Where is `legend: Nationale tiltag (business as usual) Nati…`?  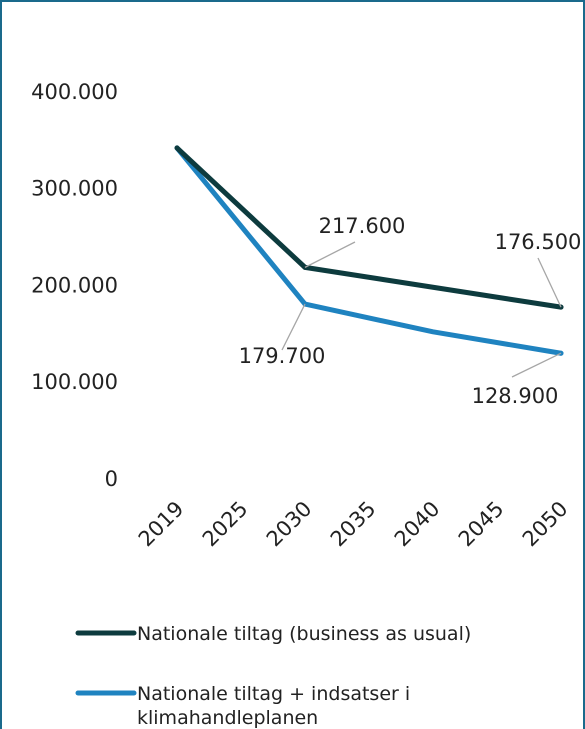
legend: Nationale tiltag (business as usual) Nati… is located at coordinates (273, 676).